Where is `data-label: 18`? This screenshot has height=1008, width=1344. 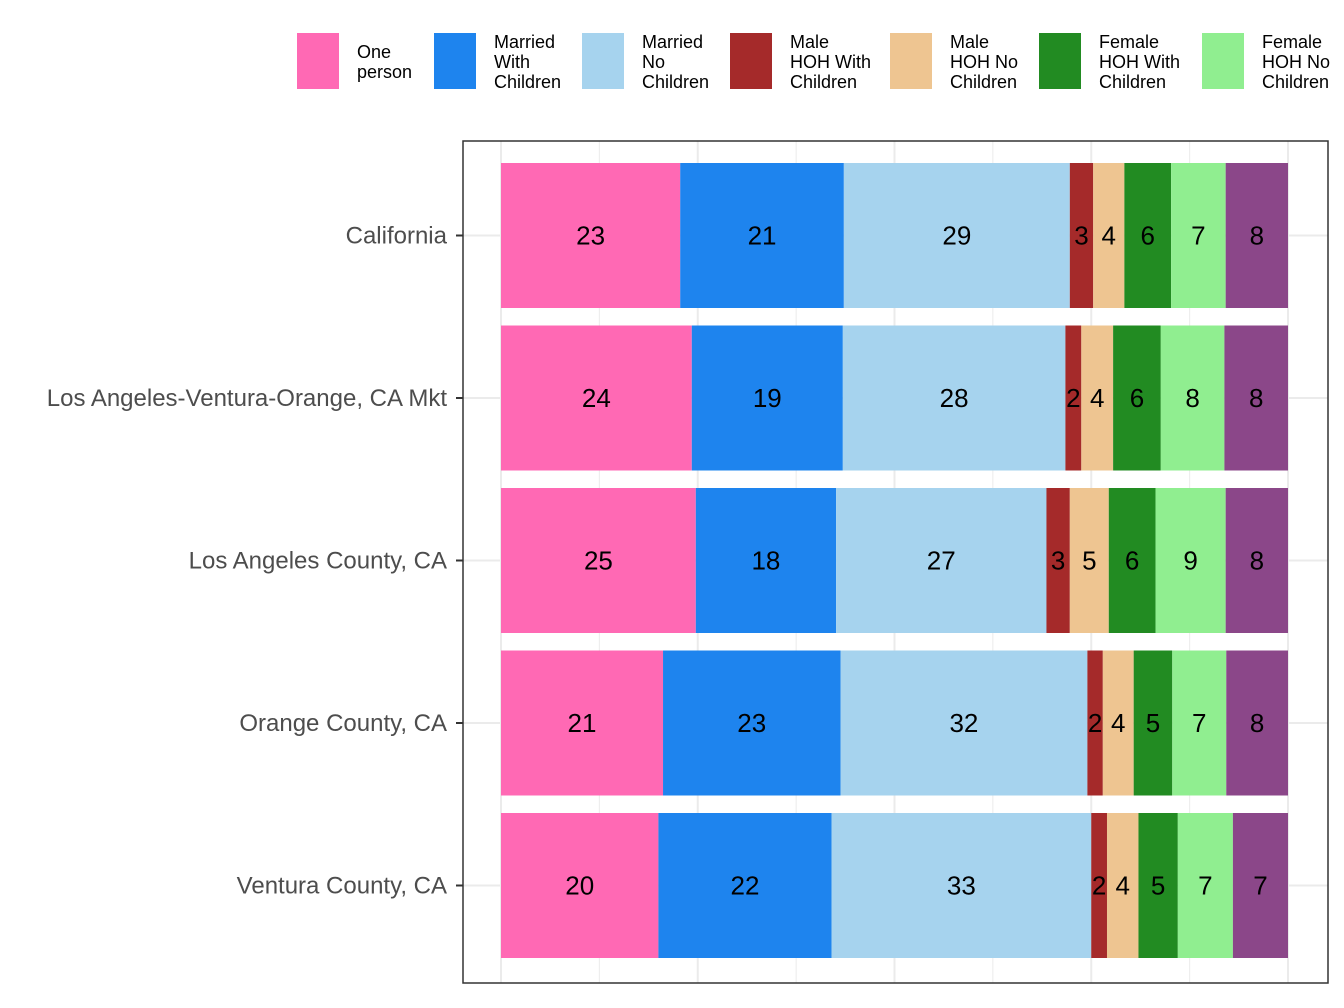 data-label: 18 is located at coordinates (765, 561).